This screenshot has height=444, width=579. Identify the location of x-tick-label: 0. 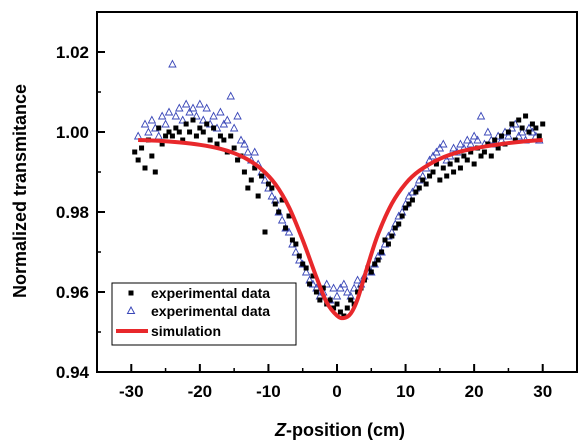
(336, 391).